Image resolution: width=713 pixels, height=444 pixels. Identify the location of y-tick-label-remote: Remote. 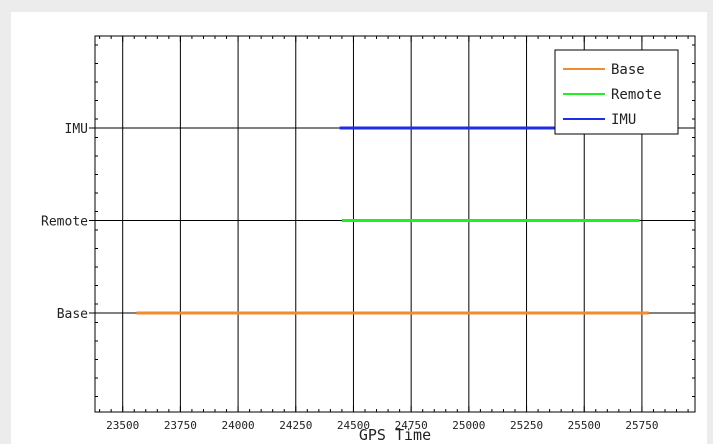
(64, 222).